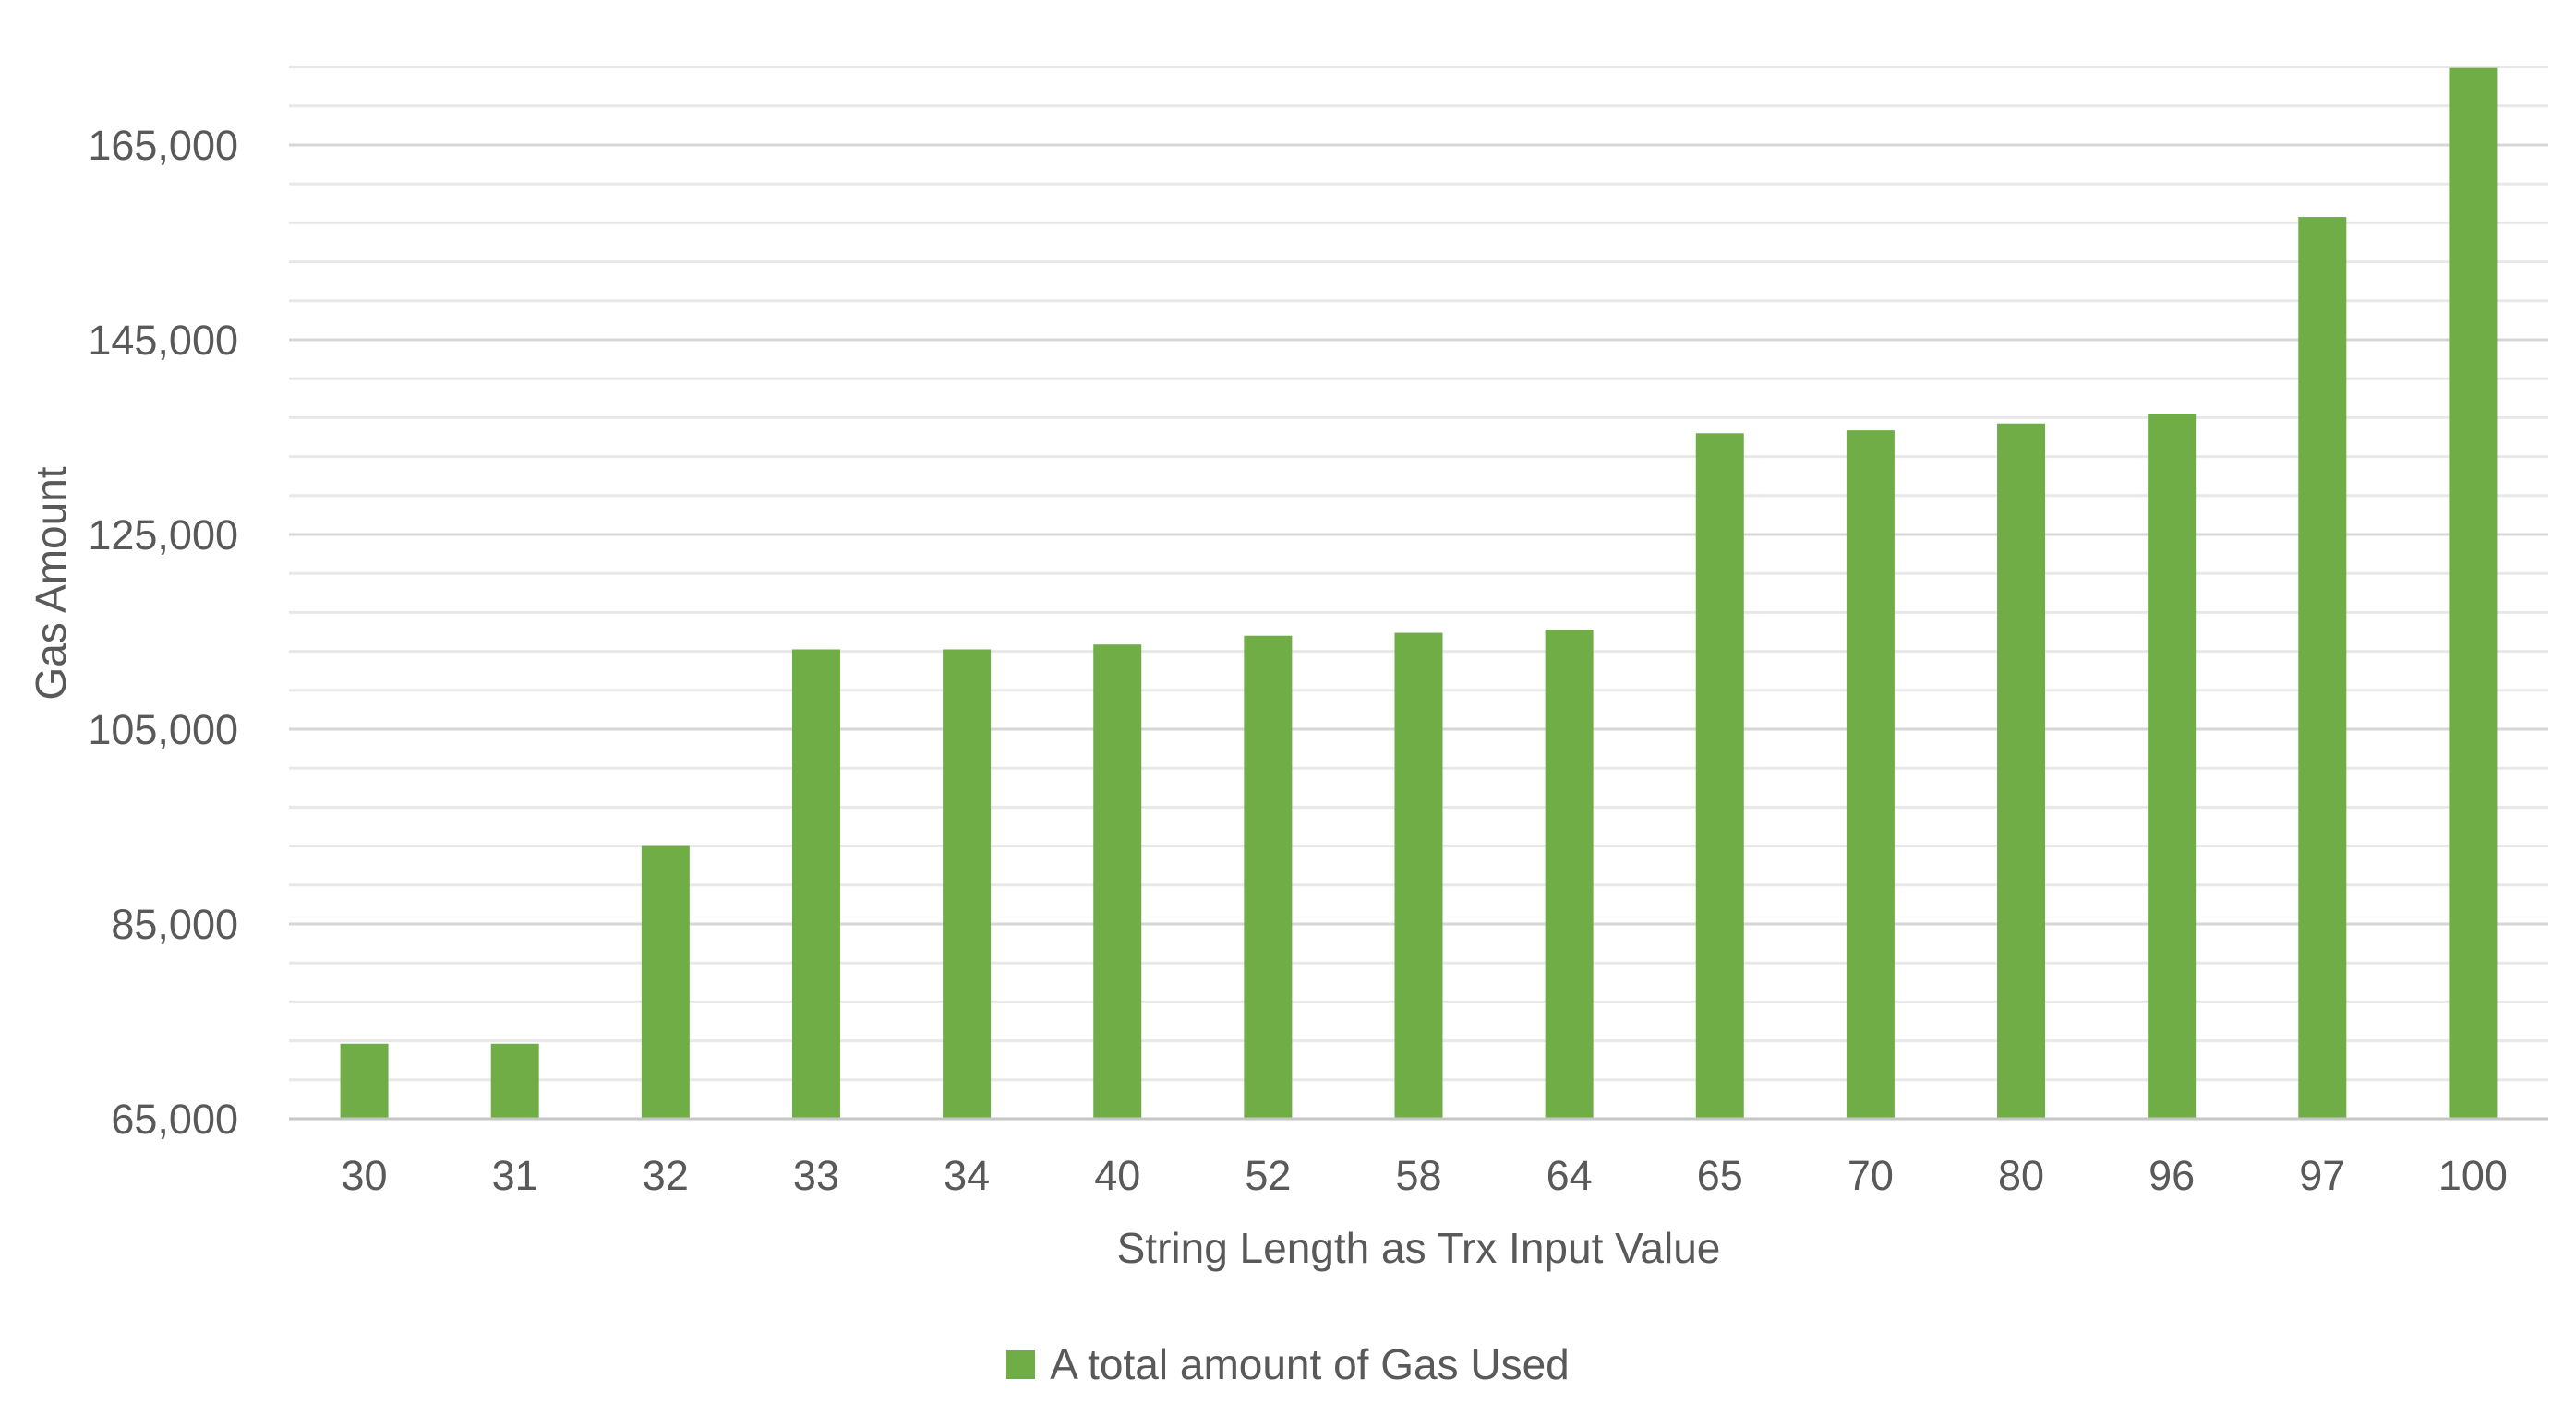 This screenshot has width=2576, height=1427. Describe the element at coordinates (816, 1175) in the screenshot. I see `x-tick-label: 33` at that location.